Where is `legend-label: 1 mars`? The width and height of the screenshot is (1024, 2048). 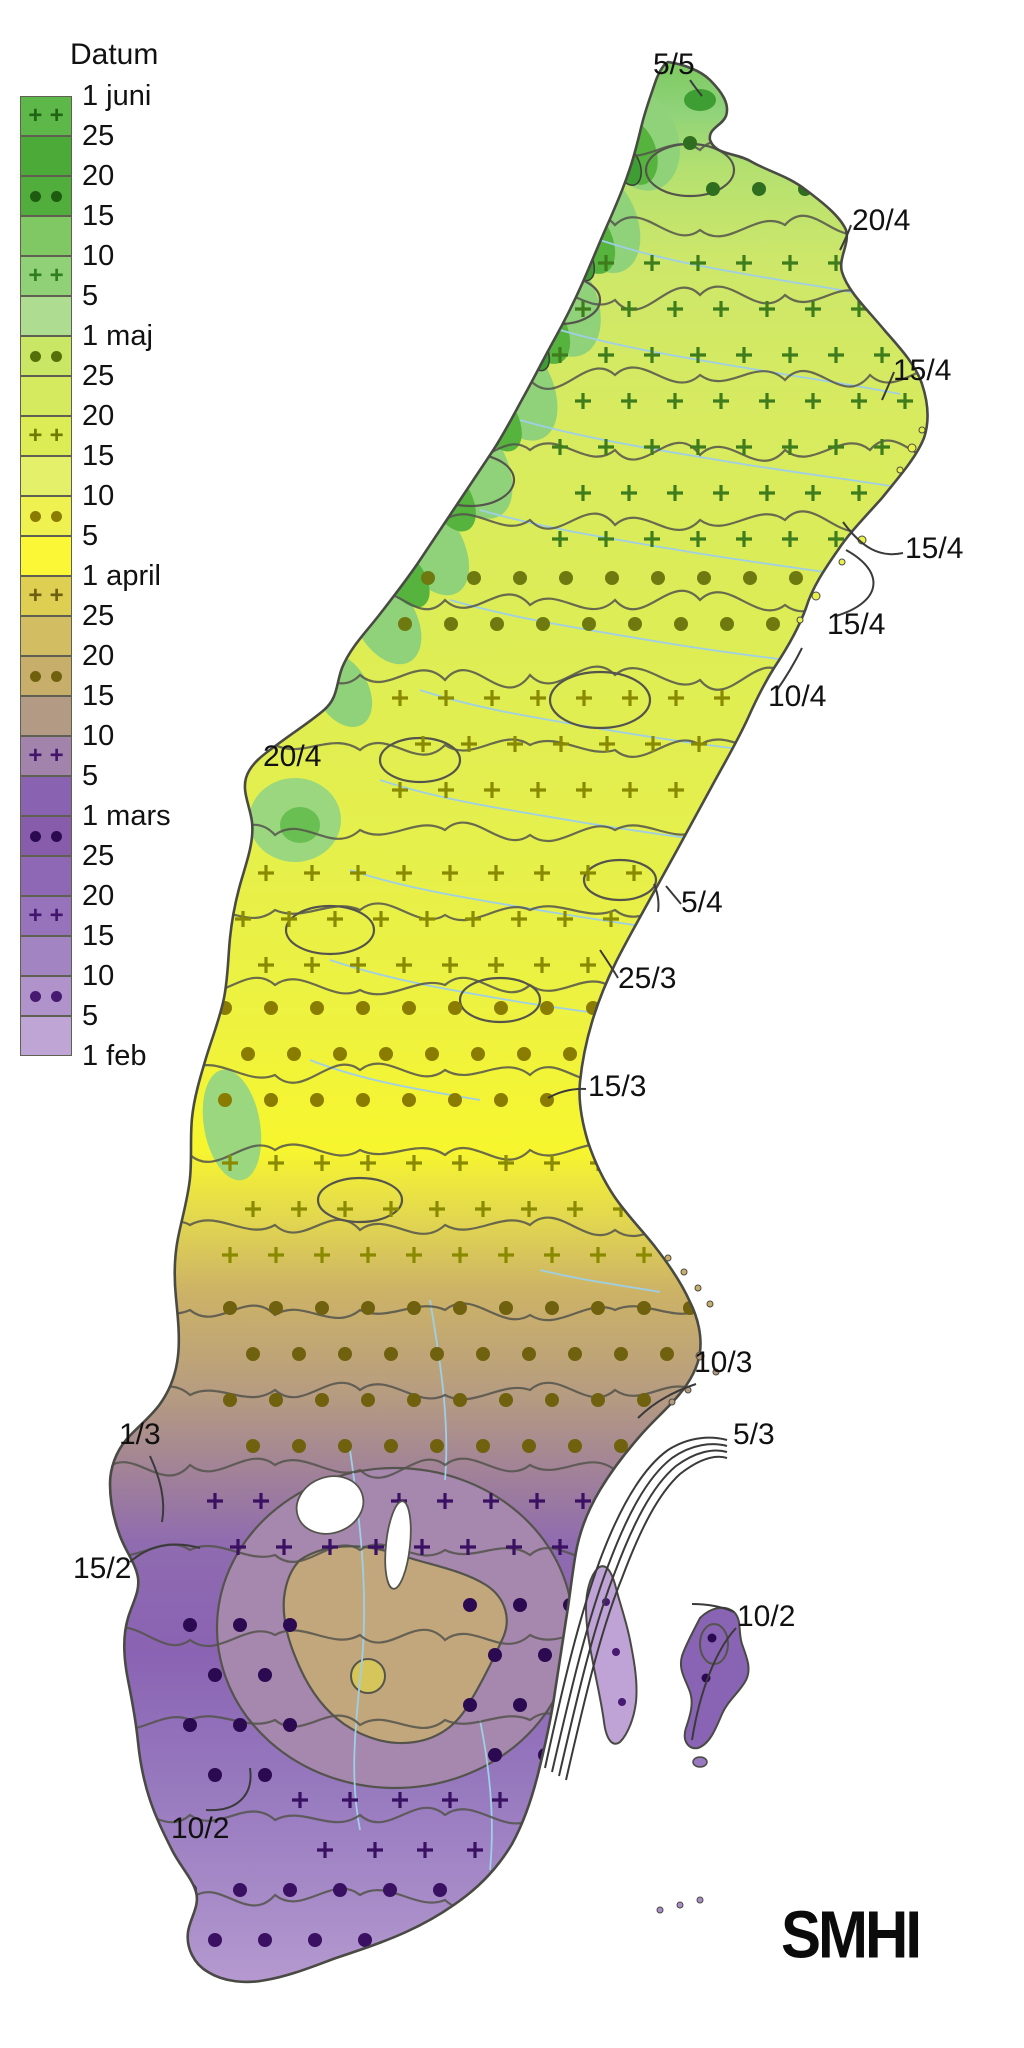
legend-label: 1 mars is located at coordinates (126, 816).